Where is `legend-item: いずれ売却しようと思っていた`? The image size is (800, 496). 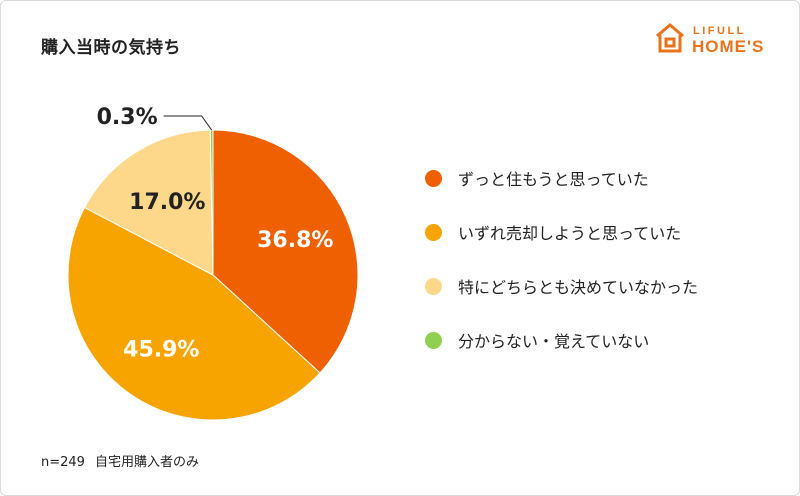
legend-item: いずれ売却しようと思っていた is located at coordinates (561, 232).